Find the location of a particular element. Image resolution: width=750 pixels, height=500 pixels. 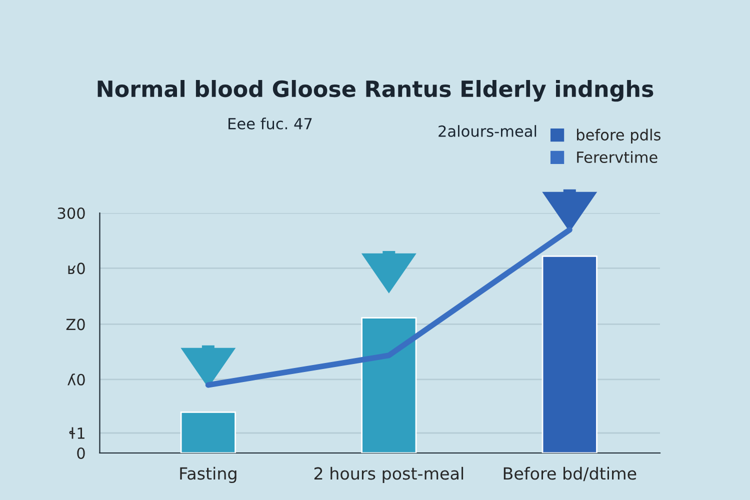

x-tick-label: Before bd/dtime is located at coordinates (570, 474).